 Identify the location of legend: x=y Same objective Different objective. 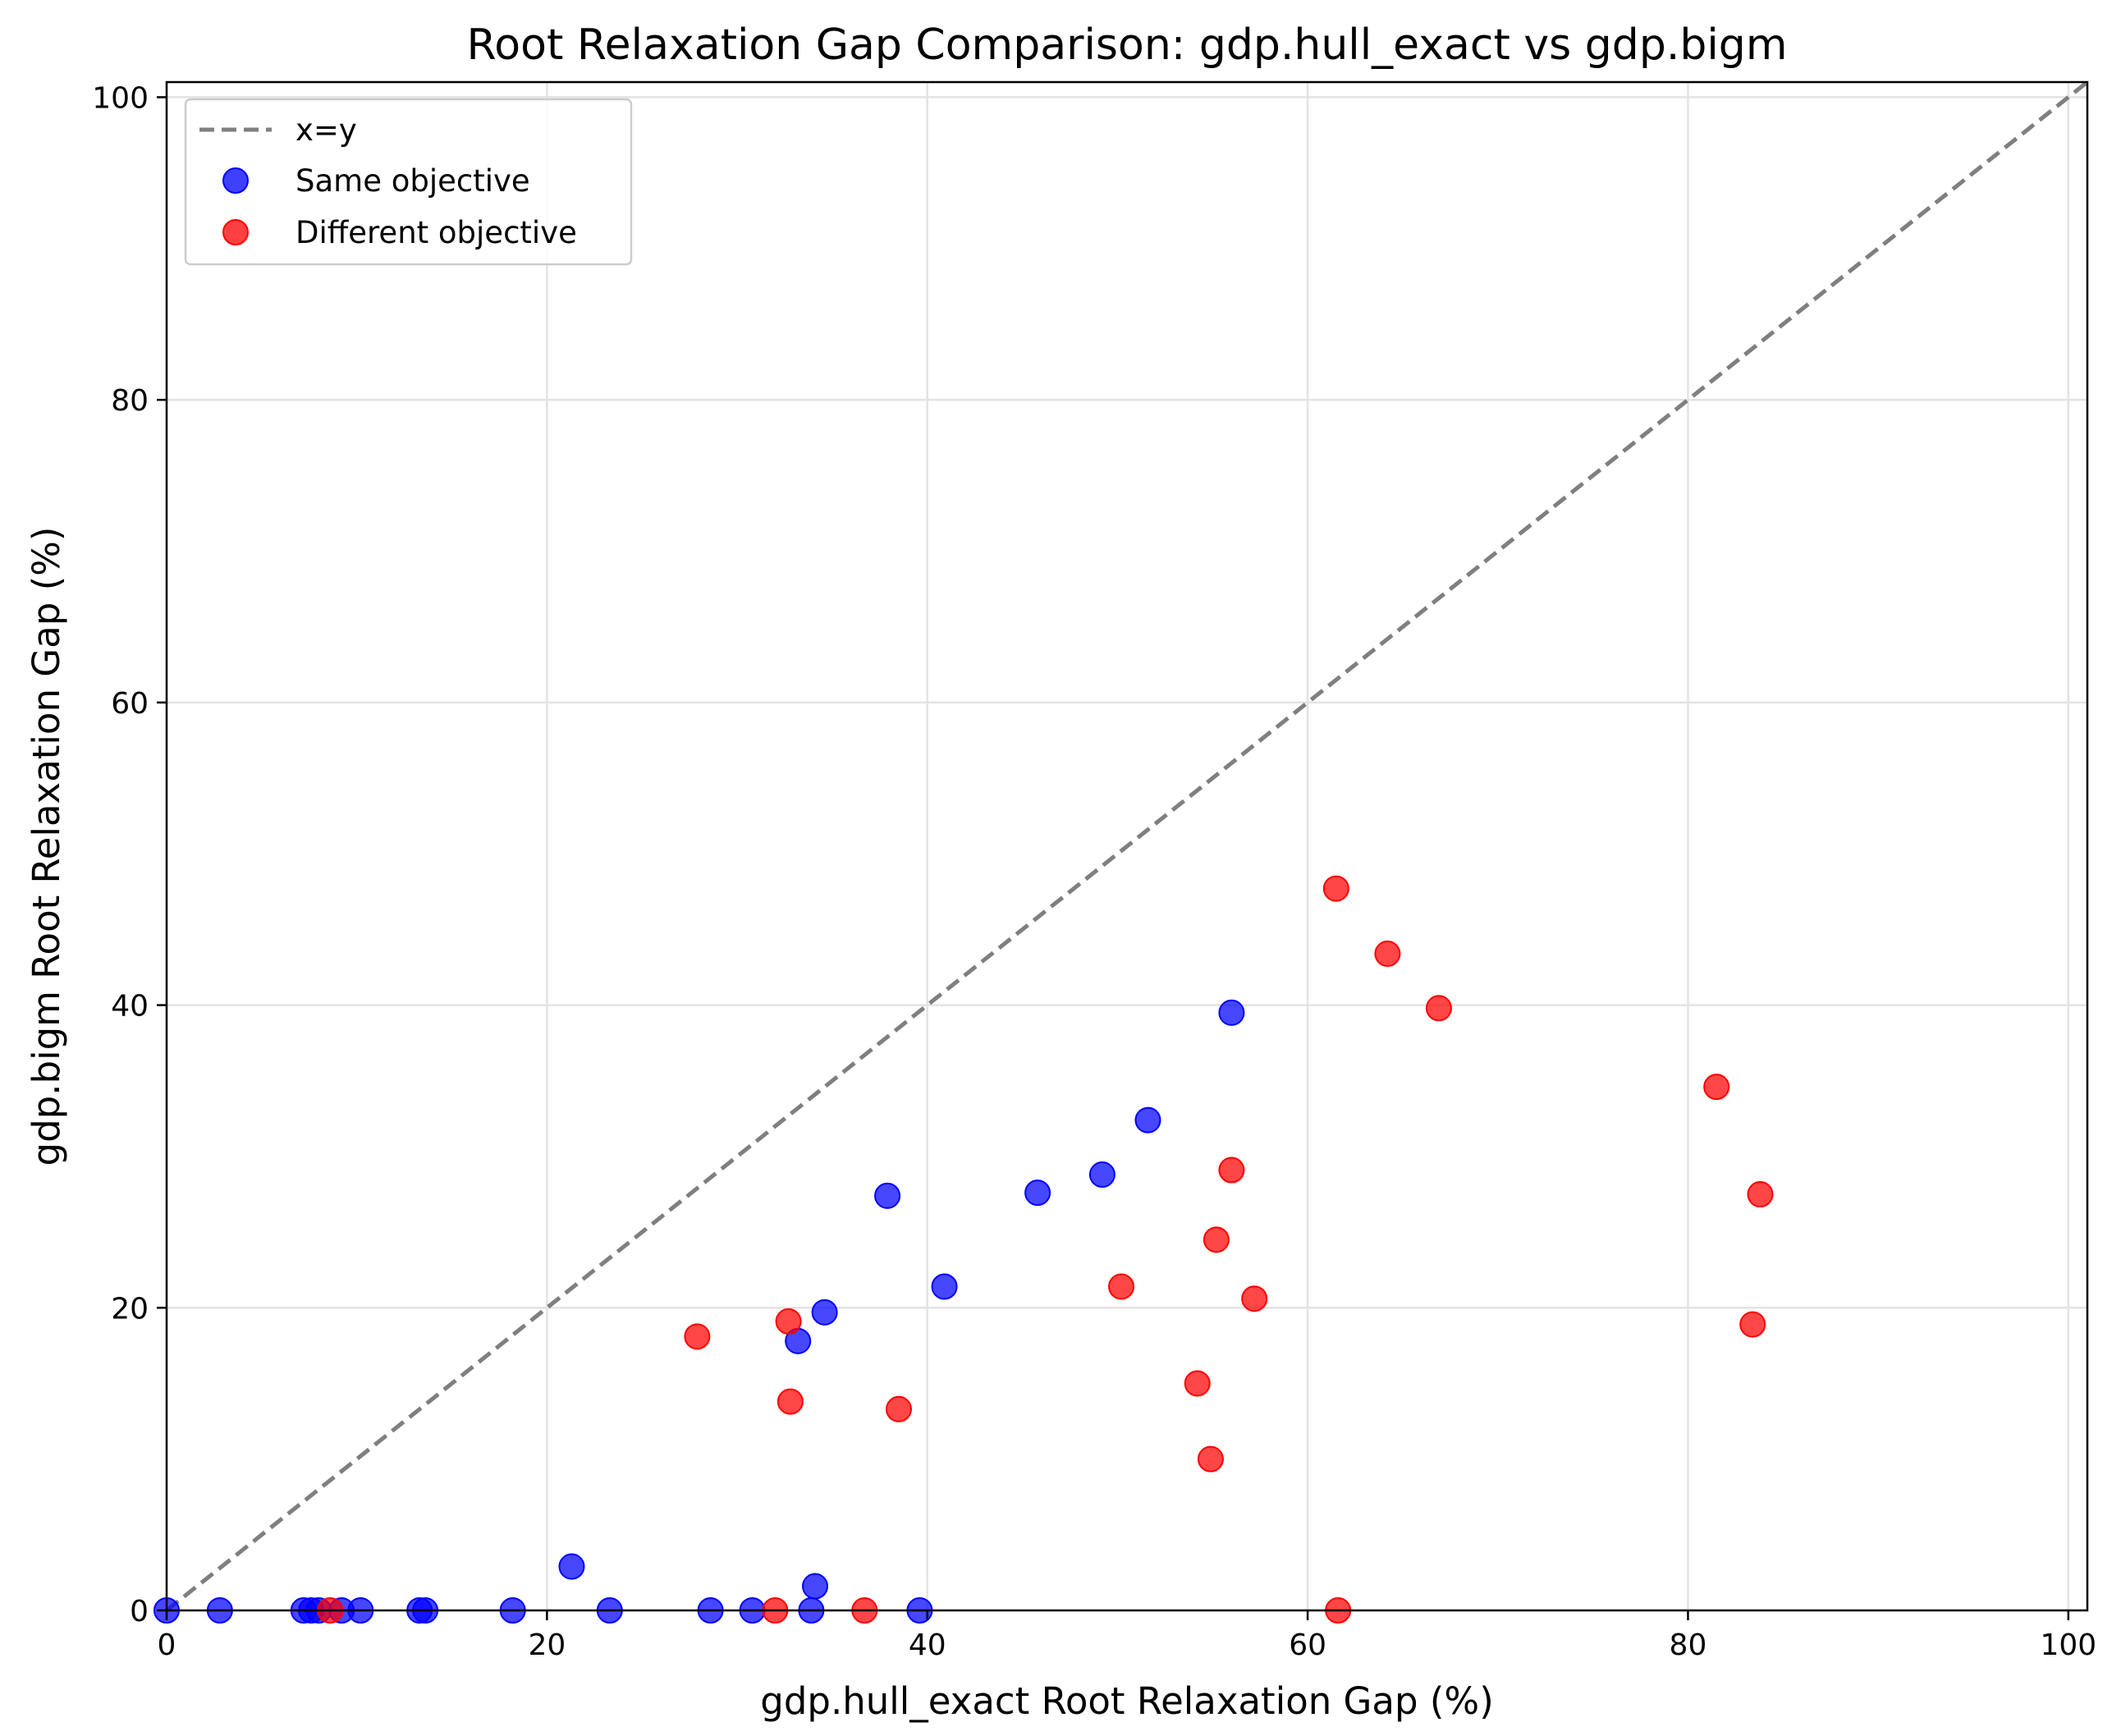
(409, 182).